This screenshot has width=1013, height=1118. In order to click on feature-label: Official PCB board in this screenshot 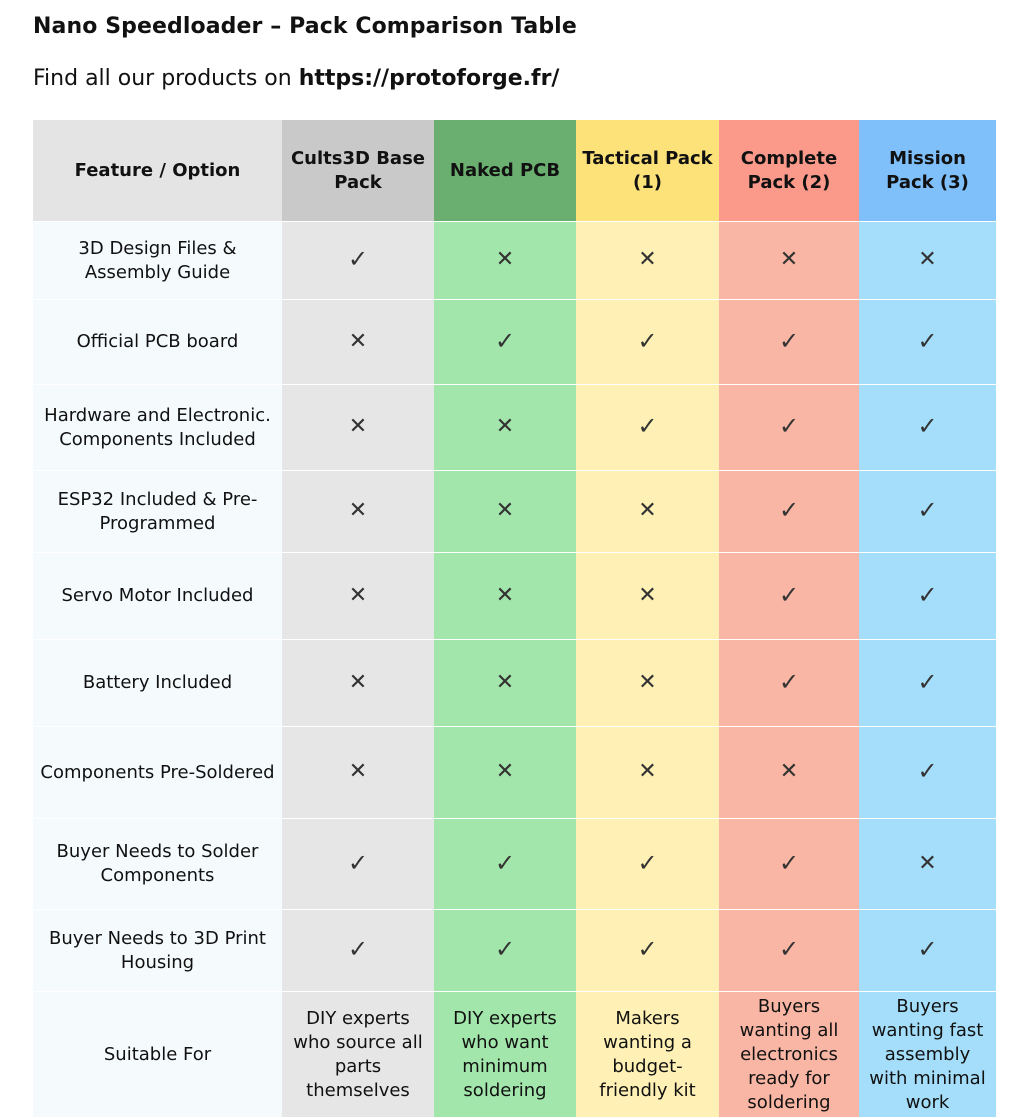, I will do `click(157, 342)`.